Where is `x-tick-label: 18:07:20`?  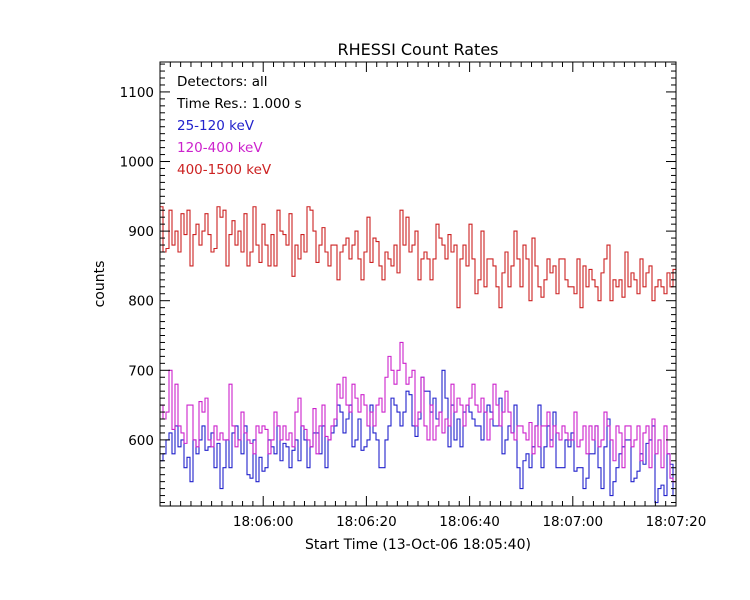
x-tick-label: 18:07:20 is located at coordinates (676, 522).